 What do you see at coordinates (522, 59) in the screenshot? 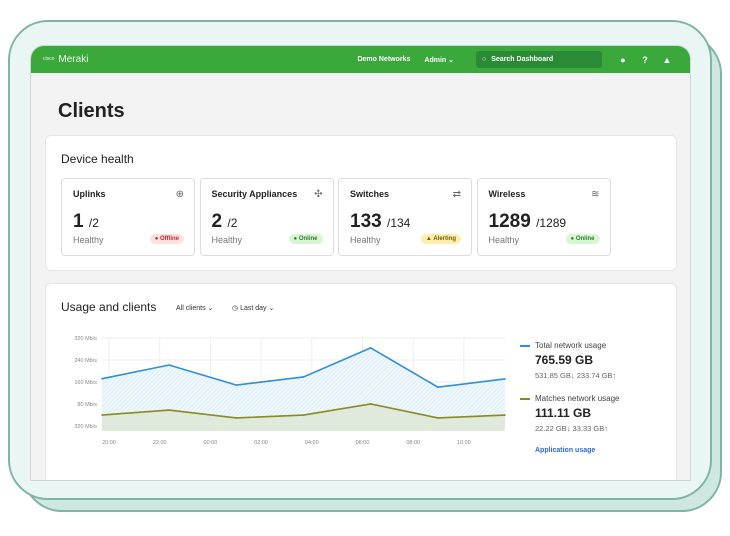
I see `search-placeholder: Search Dashboard` at bounding box center [522, 59].